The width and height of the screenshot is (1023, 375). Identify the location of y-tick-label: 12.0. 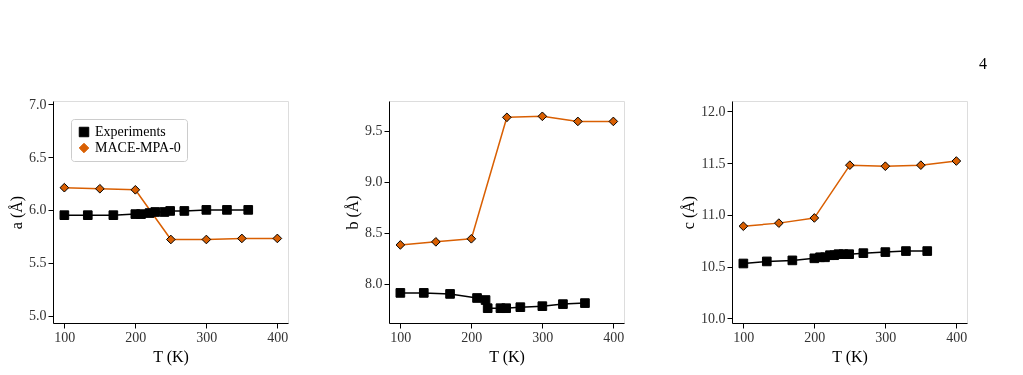
(713, 111).